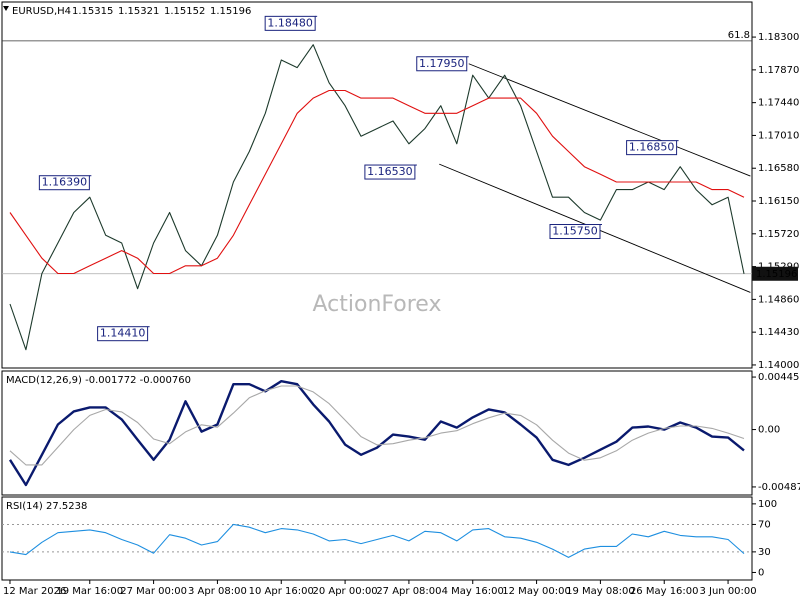 The width and height of the screenshot is (800, 600). Describe the element at coordinates (778, 168) in the screenshot. I see `y-tick-label: 1.16580` at that location.